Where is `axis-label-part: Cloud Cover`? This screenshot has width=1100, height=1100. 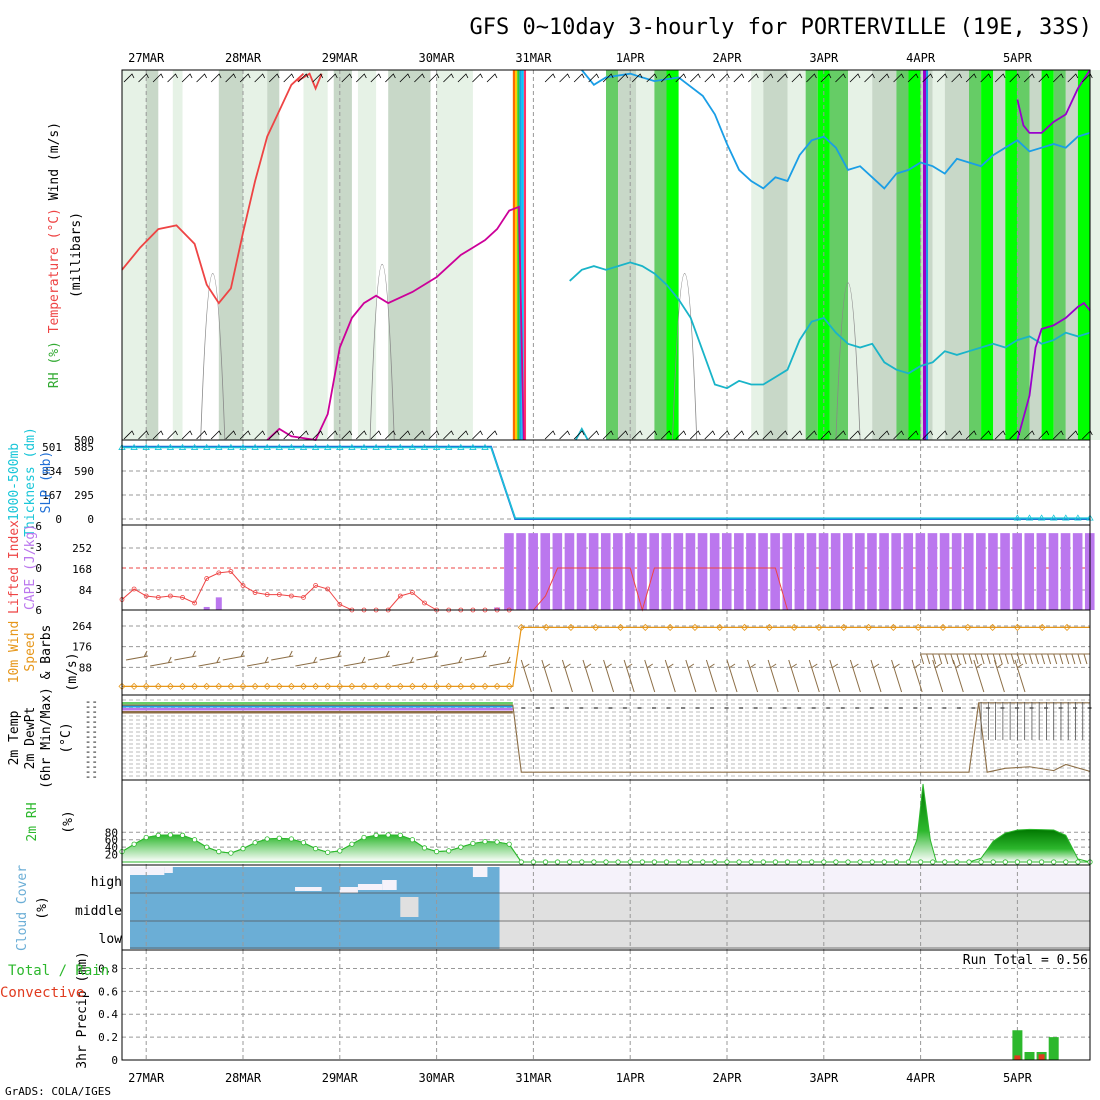 axis-label-part: Cloud Cover is located at coordinates (22, 908).